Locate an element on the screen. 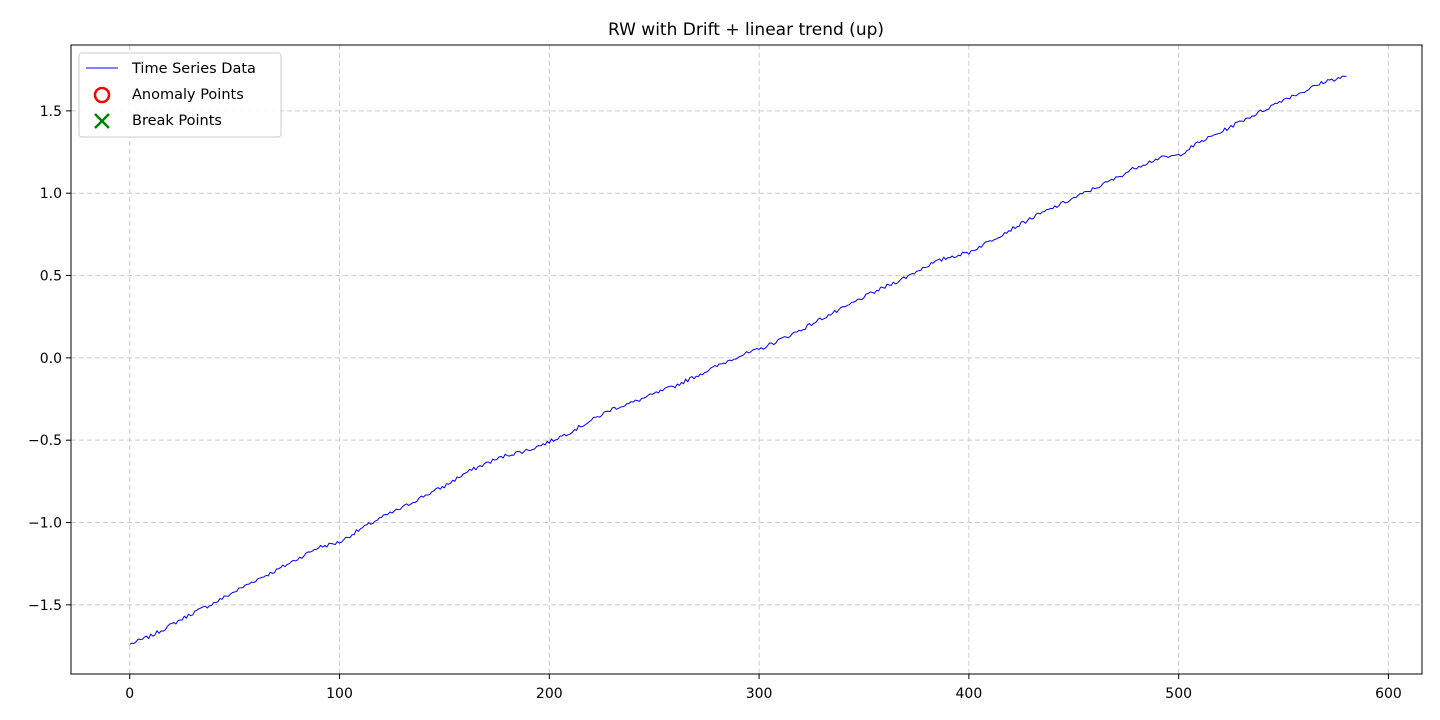 This screenshot has height=720, width=1440. legend-box is located at coordinates (180, 95).